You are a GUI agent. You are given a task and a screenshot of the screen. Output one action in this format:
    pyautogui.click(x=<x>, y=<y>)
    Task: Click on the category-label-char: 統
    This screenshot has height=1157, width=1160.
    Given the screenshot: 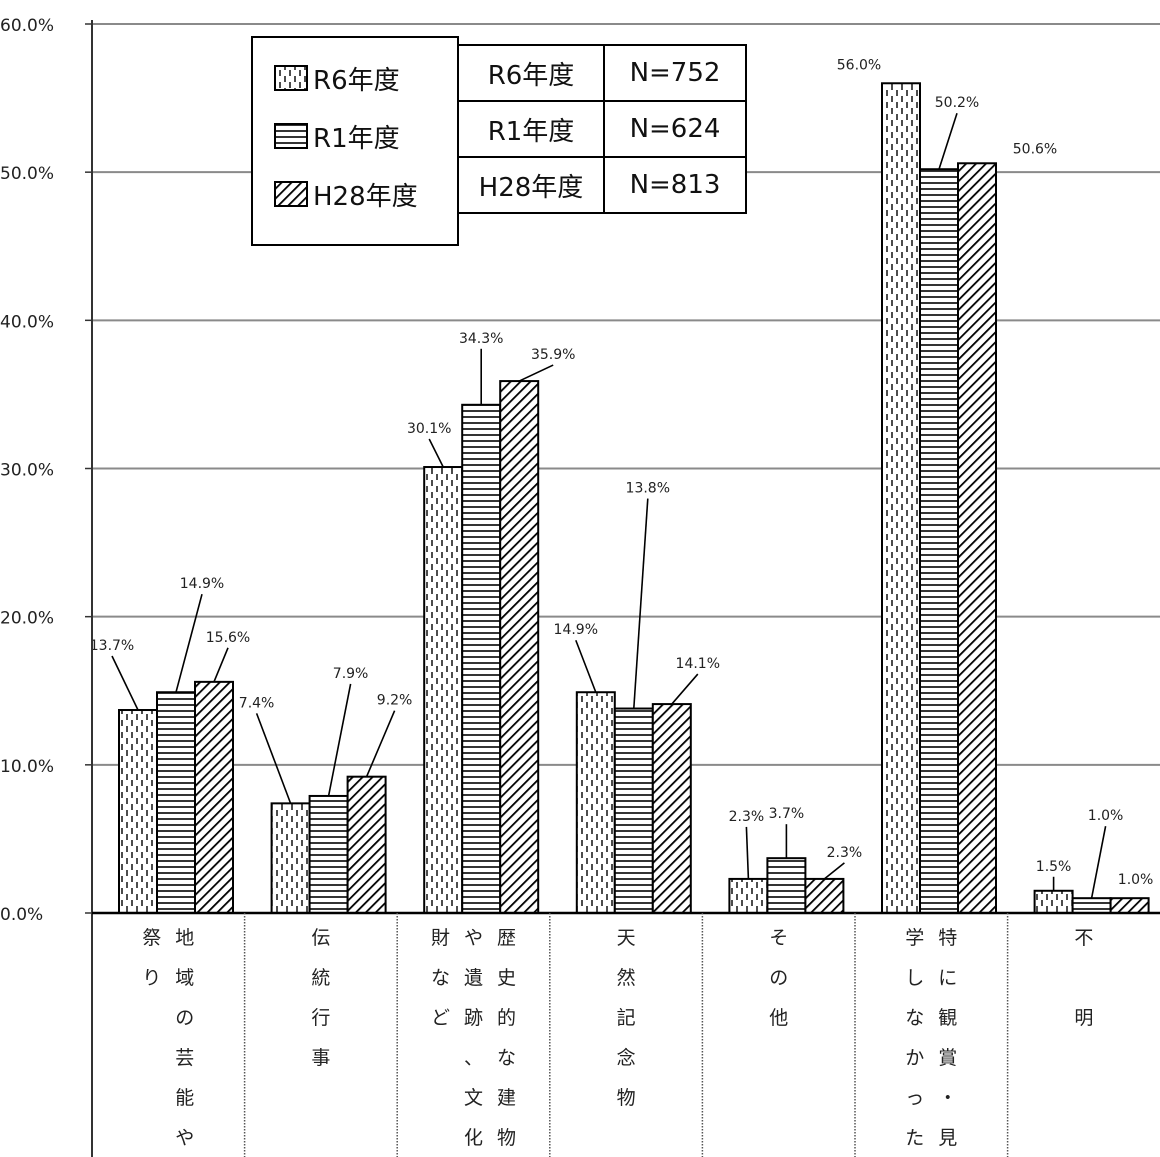 What is the action you would take?
    pyautogui.click(x=320, y=978)
    